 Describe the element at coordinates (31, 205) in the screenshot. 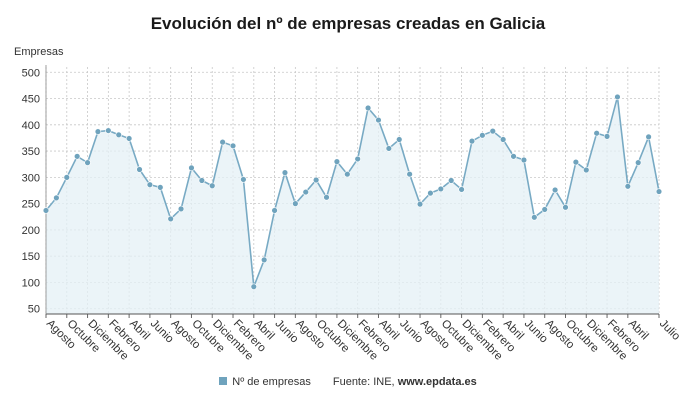

I see `y-tick-label: 250` at that location.